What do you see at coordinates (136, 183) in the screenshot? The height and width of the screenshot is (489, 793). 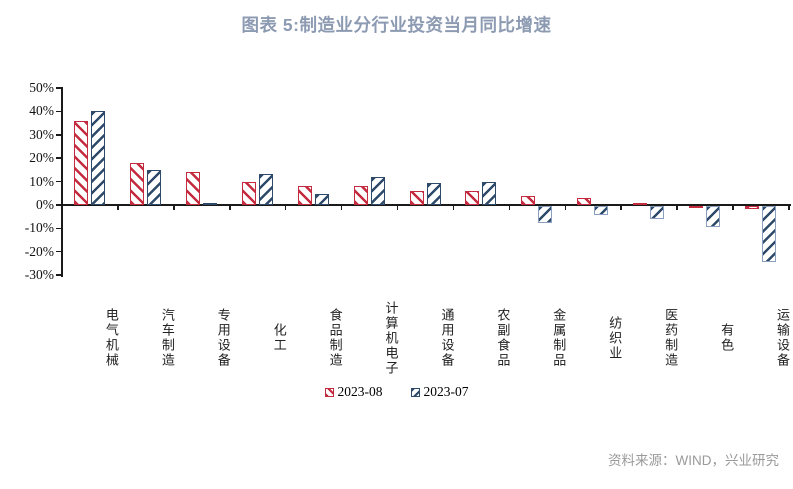 I see `bar-2023-08-汽车制造` at bounding box center [136, 183].